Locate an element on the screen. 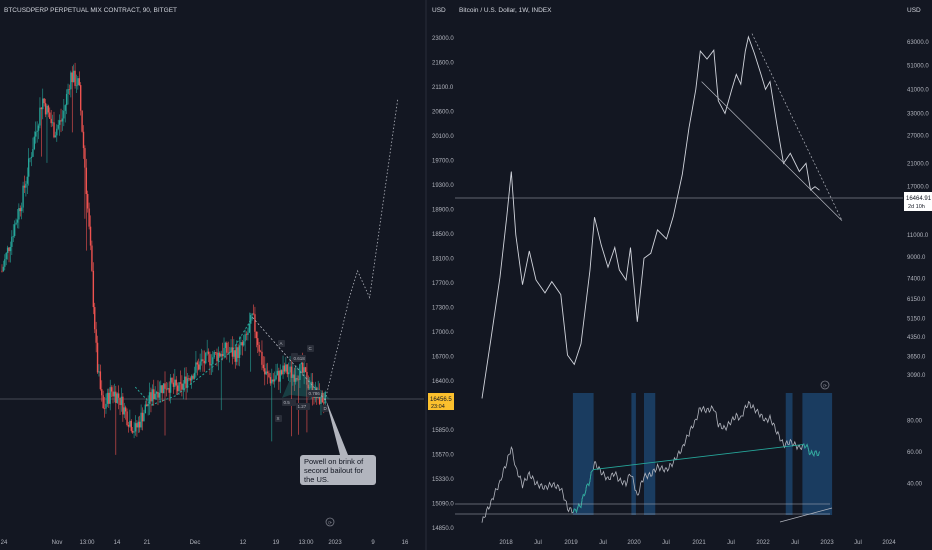 The width and height of the screenshot is (932, 550). left-replay-icon is located at coordinates (330, 522).